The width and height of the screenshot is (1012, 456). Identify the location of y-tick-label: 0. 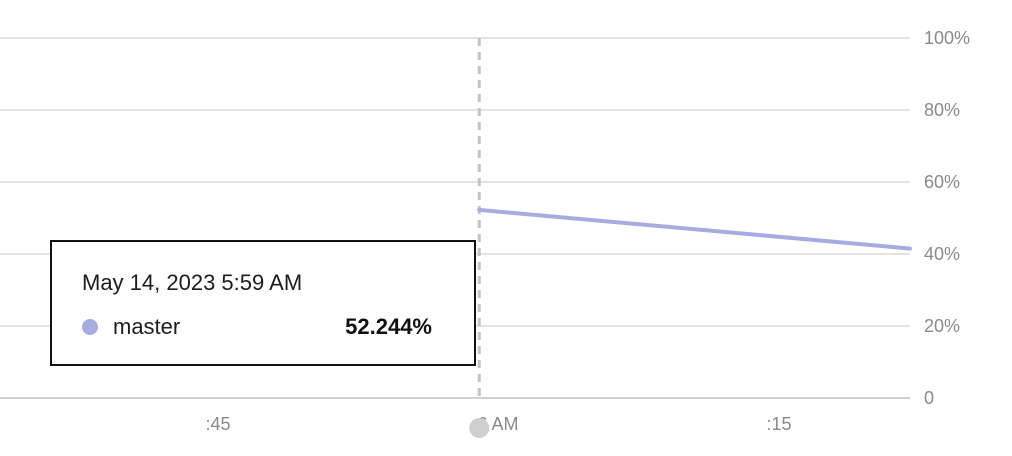
(929, 398).